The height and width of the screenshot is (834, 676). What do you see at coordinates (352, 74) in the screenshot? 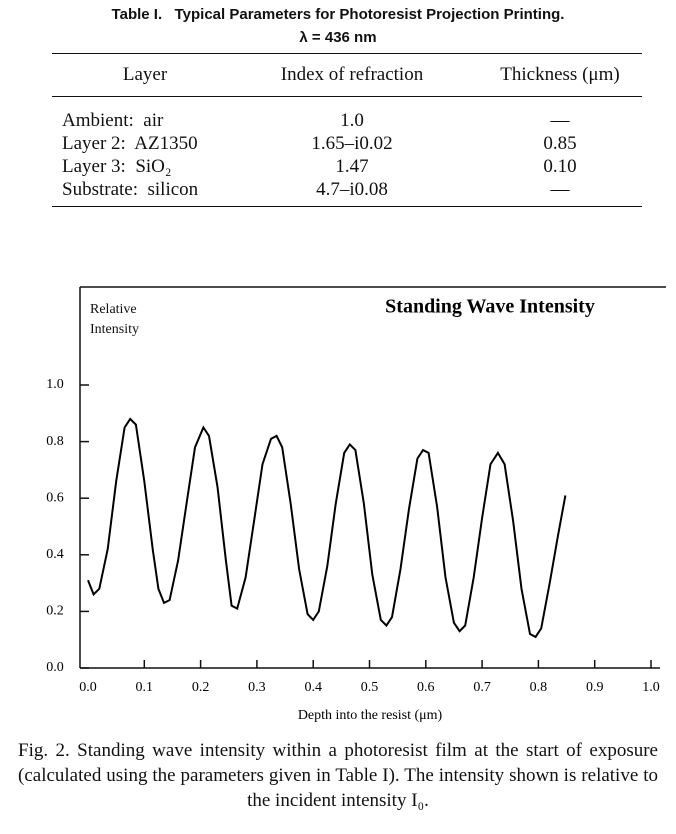
I see `column-header: Index of refraction` at bounding box center [352, 74].